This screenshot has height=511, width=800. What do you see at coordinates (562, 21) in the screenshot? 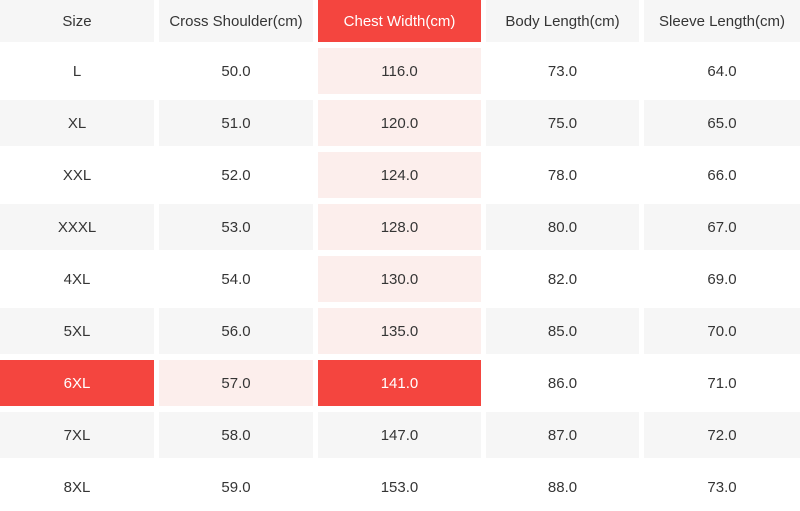
I see `column-header: Body Length(cm)` at bounding box center [562, 21].